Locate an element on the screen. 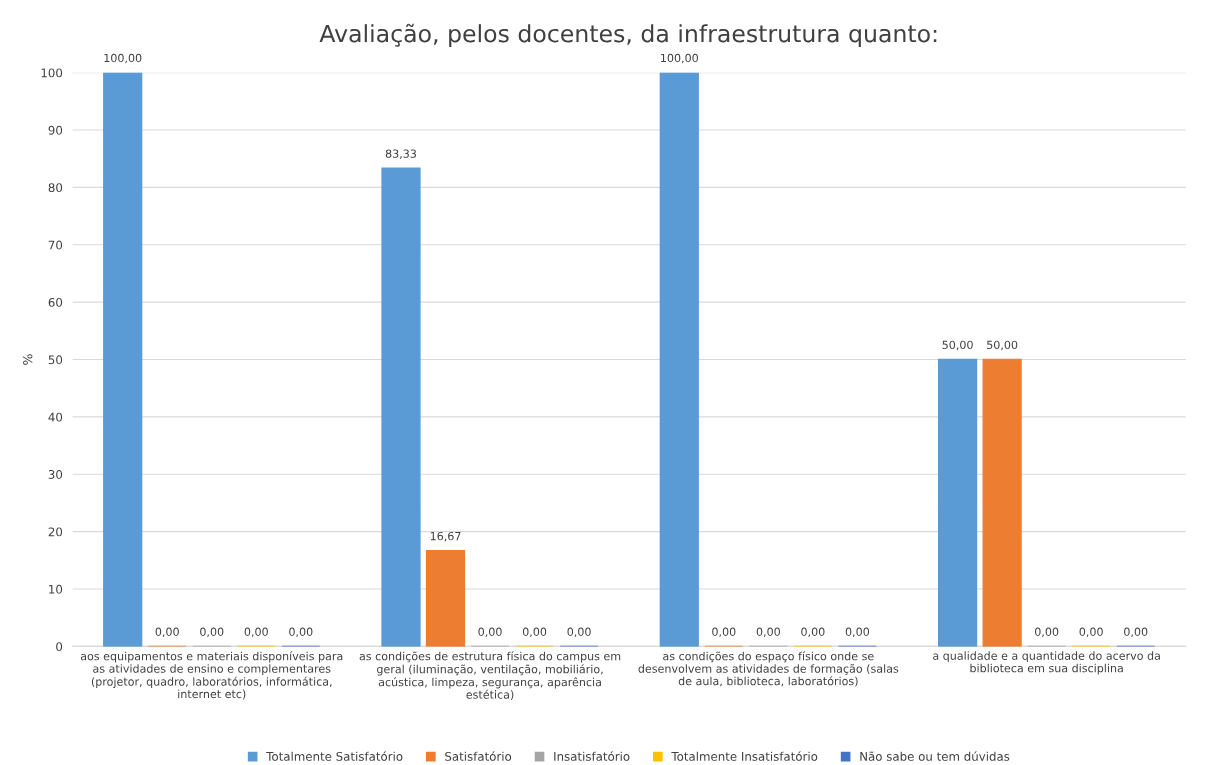 The width and height of the screenshot is (1210, 765). y-tick-label: 90 is located at coordinates (55, 130).